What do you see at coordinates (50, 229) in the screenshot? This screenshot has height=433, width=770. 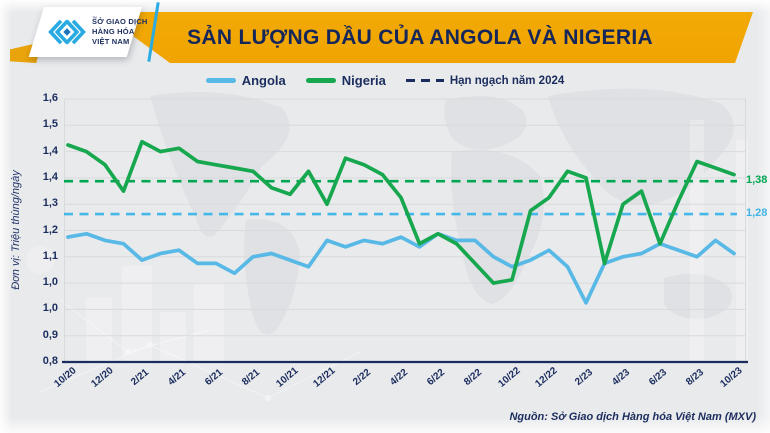 I see `y-tick-label: 1,2` at bounding box center [50, 229].